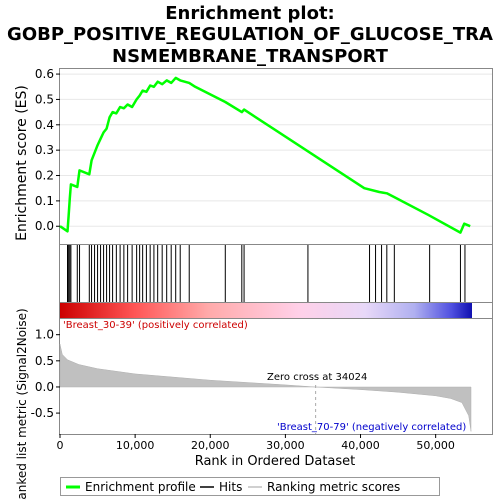  What do you see at coordinates (266, 310) in the screenshot?
I see `rank-color-bar` at bounding box center [266, 310].